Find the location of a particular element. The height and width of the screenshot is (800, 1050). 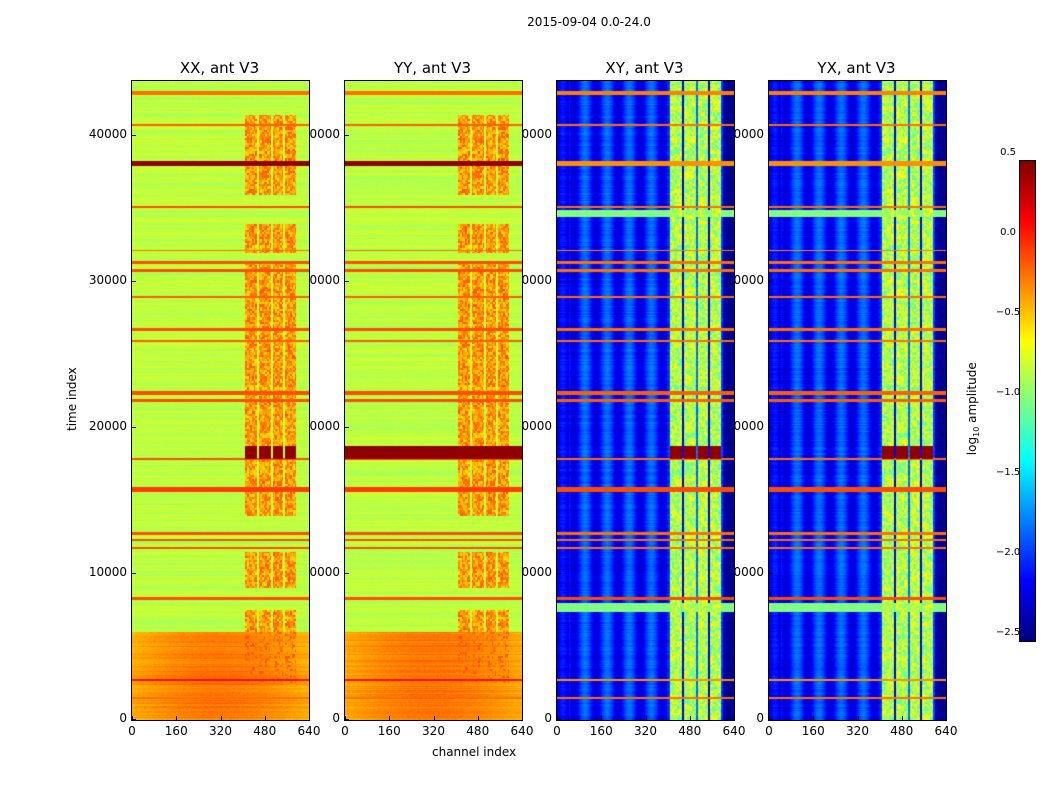

colorbar-tick-label: −2.0 is located at coordinates (1008, 552).